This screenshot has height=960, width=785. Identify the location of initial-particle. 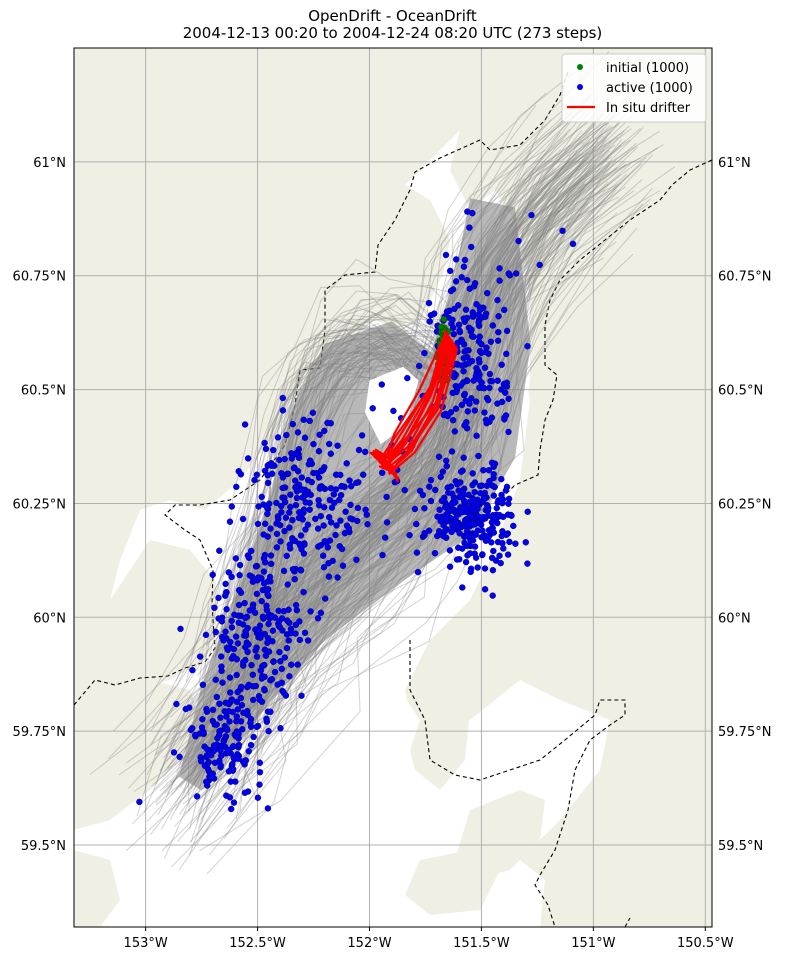
(441, 326).